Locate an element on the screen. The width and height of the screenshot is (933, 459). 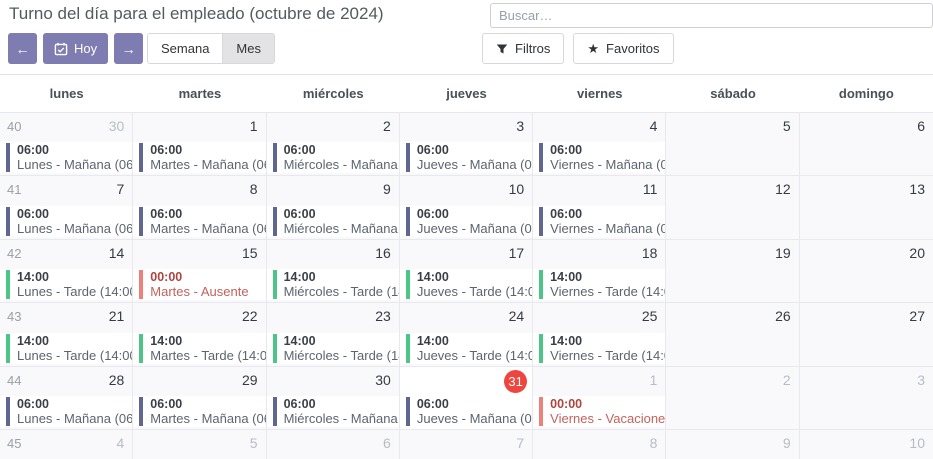
event-label: Miércoles - Mañana ( is located at coordinates (341, 165).